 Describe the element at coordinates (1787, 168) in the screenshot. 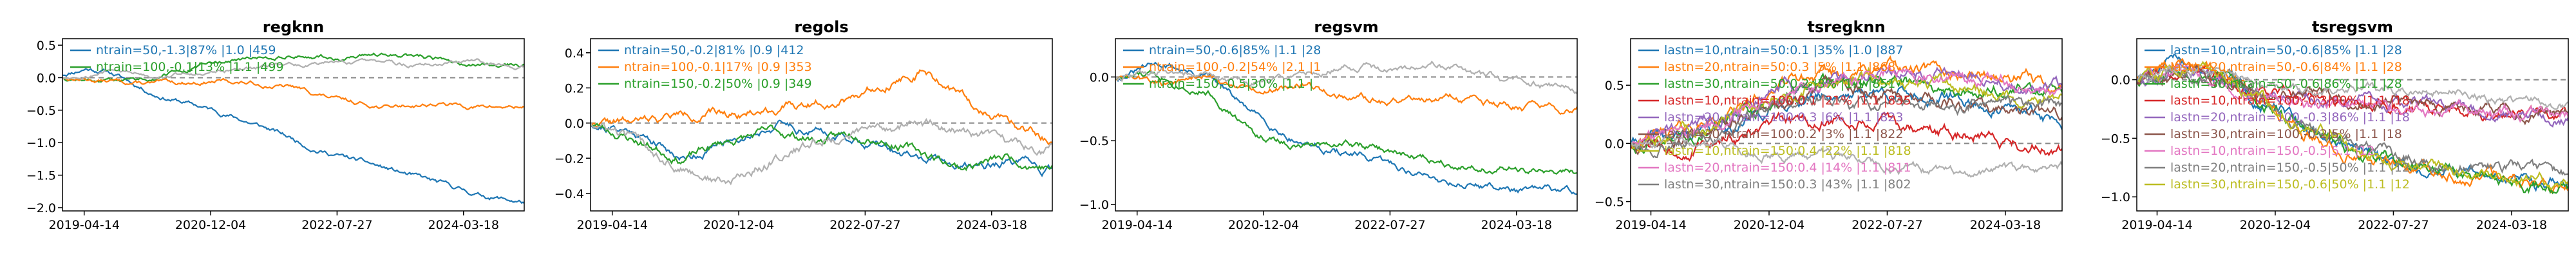

I see `legend-entry: lastn=20,ntrain=150:0.4 |14% |1.1 |811` at that location.